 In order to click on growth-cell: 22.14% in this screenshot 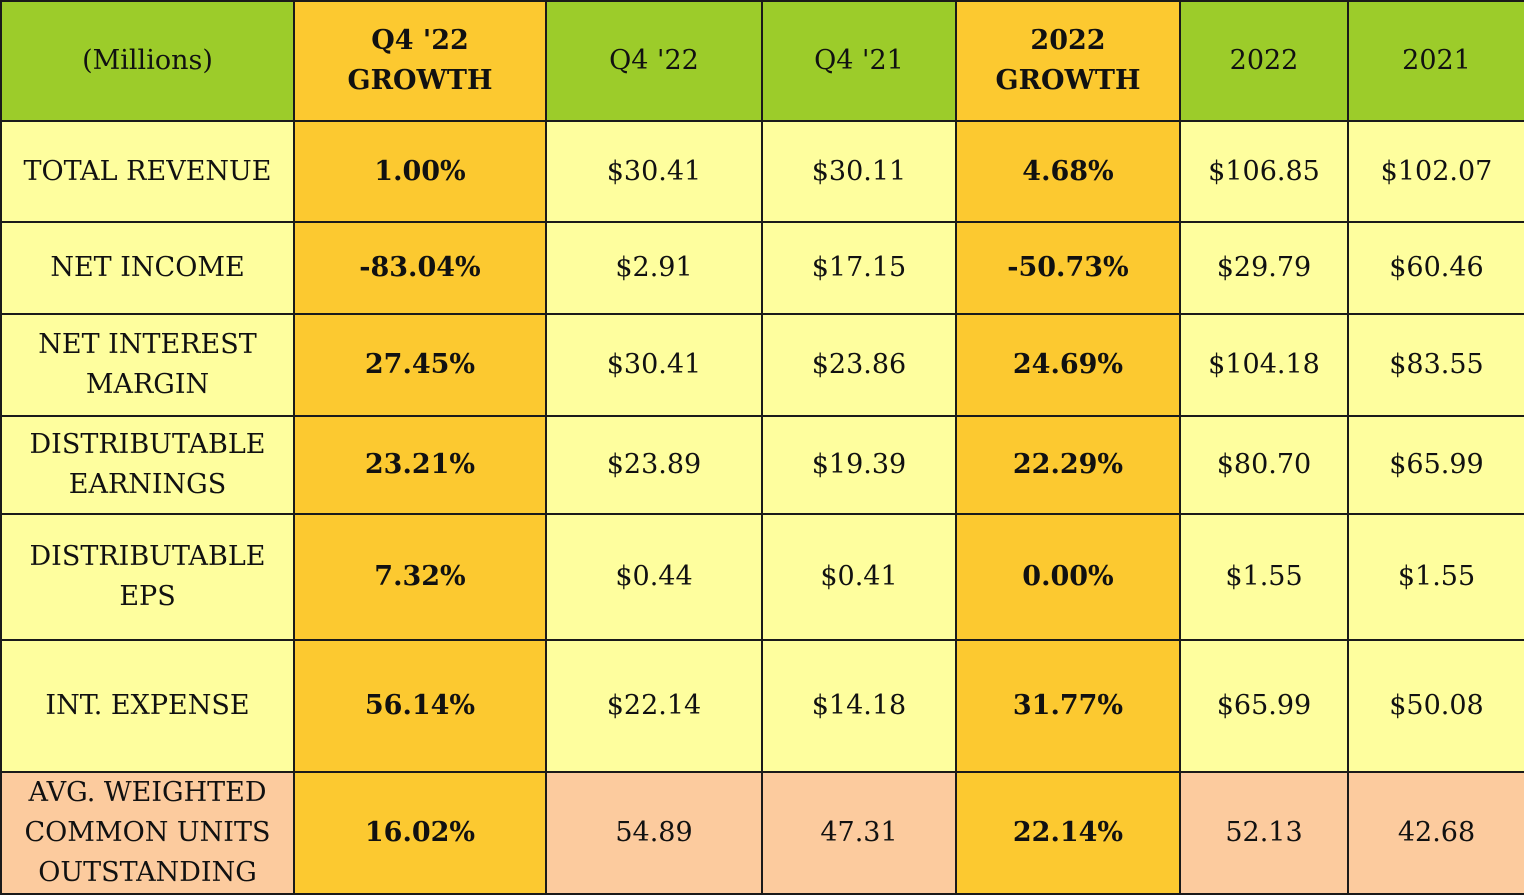, I will do `click(1068, 833)`.